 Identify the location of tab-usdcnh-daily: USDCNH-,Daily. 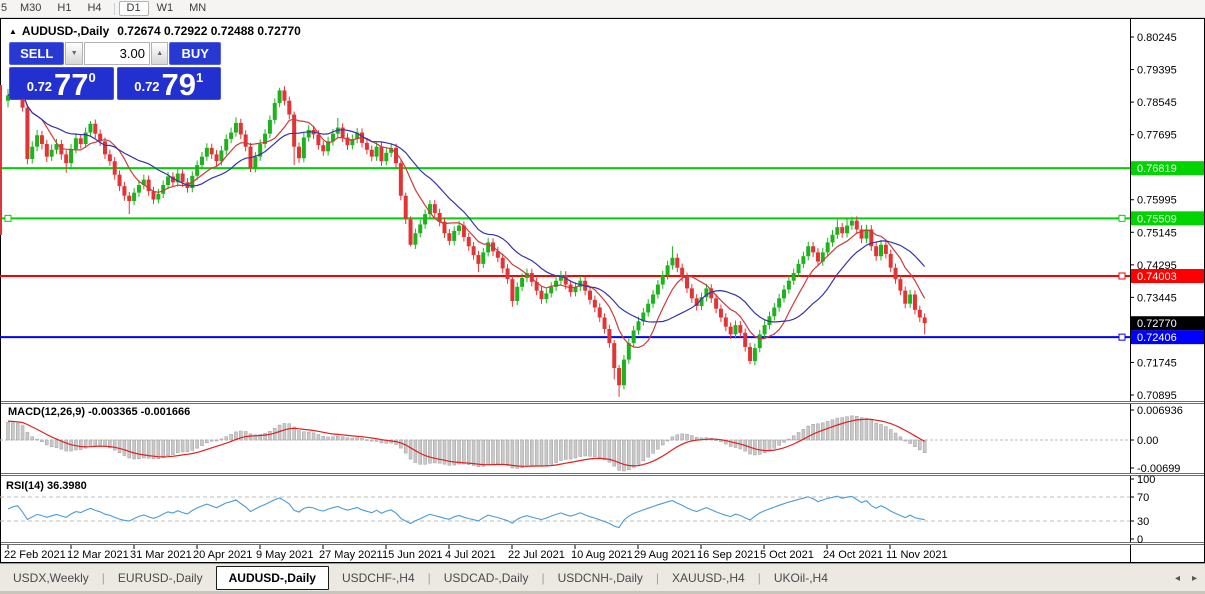
(600, 578).